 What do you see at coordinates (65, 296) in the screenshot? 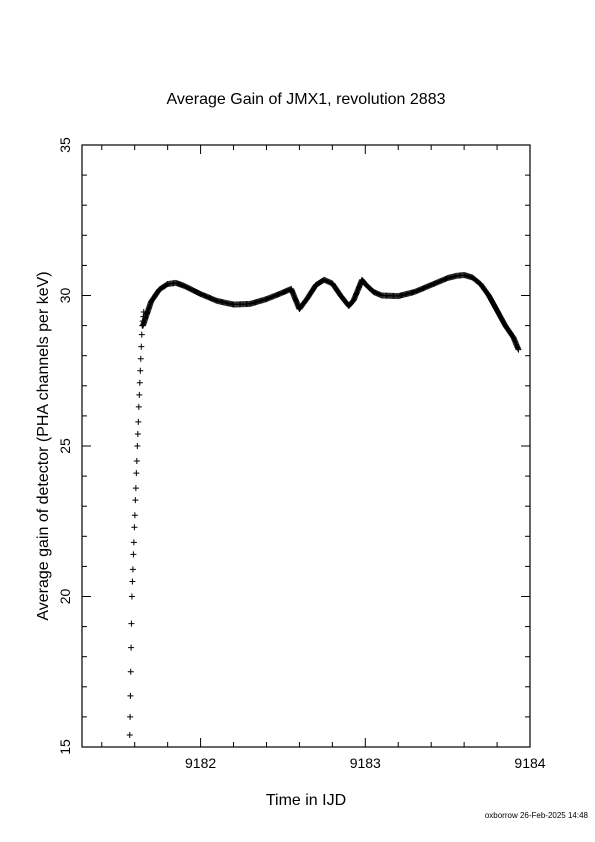
I see `y-tick-label: 30` at bounding box center [65, 296].